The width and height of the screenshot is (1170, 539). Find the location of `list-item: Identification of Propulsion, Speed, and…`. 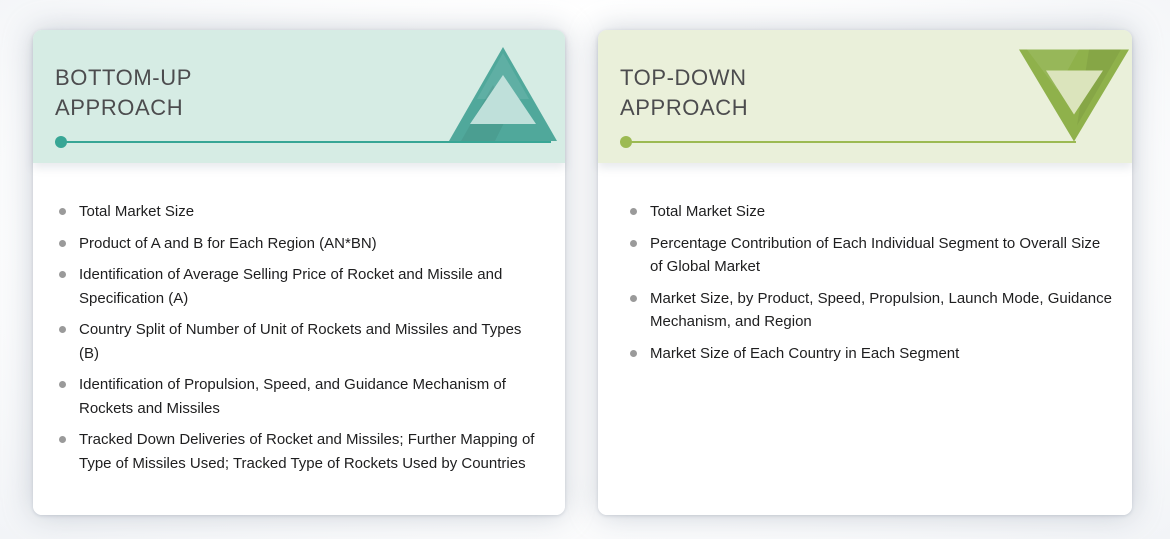

list-item: Identification of Propulsion, Speed, and… is located at coordinates (302, 396).